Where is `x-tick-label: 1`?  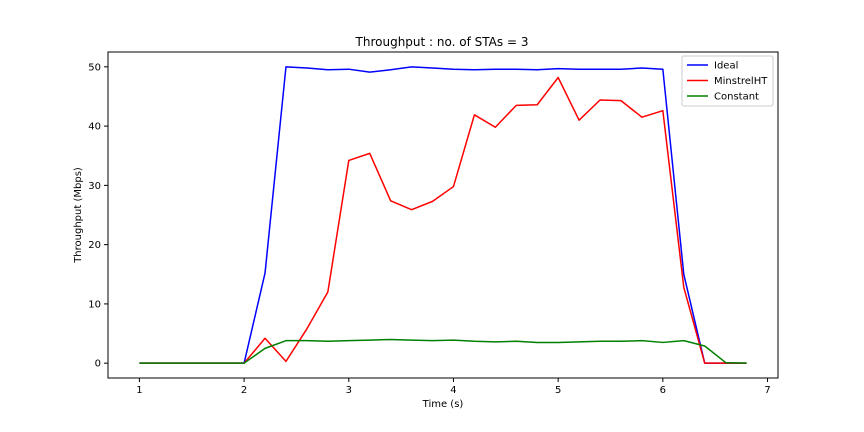
x-tick-label: 1 is located at coordinates (139, 390).